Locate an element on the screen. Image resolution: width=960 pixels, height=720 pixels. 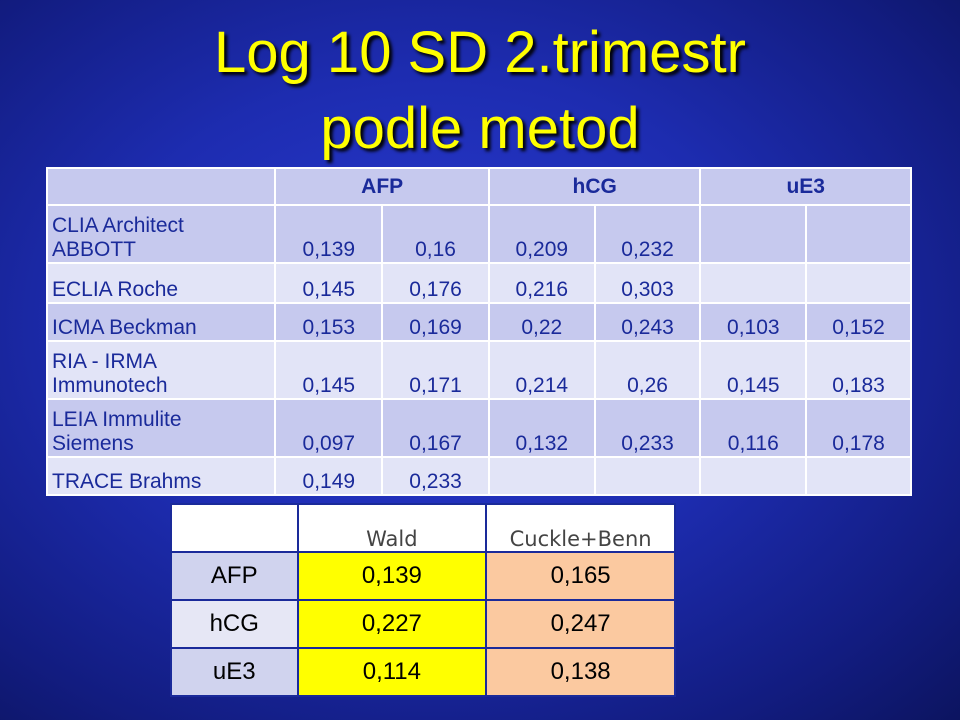
value-cell: 0,216 is located at coordinates (541, 283).